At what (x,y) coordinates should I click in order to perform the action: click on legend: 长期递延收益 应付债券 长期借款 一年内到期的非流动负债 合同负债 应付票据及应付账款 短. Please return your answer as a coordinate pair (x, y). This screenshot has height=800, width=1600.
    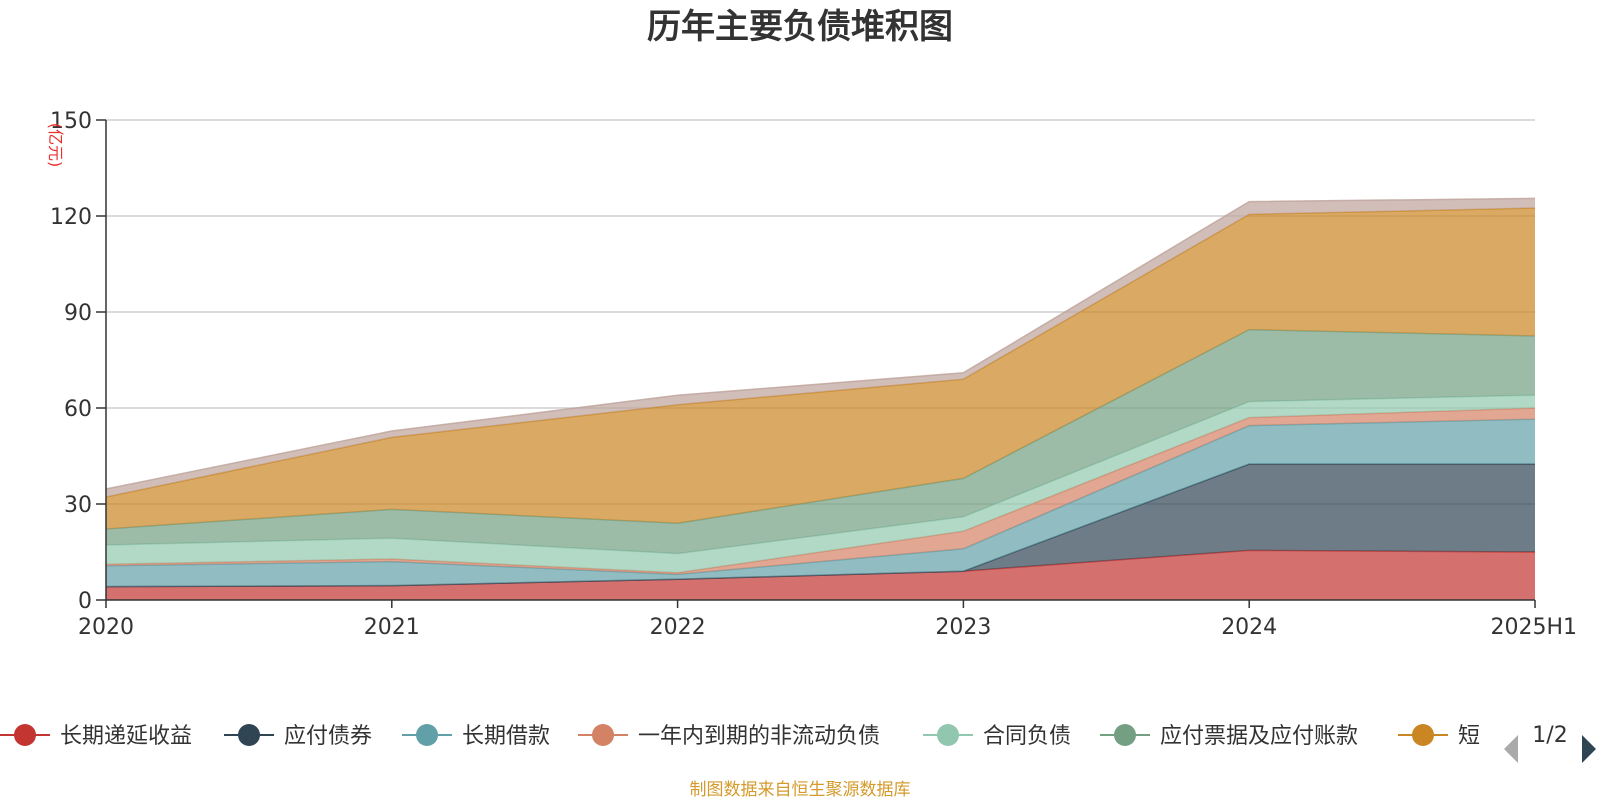
    Looking at the image, I should click on (740, 736).